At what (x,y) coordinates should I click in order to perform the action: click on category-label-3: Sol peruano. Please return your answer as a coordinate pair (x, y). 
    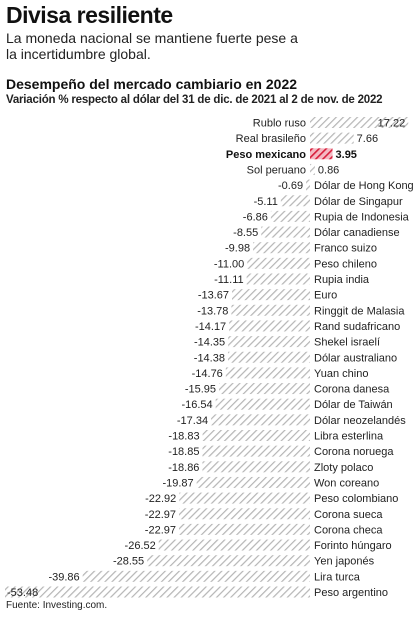
    Looking at the image, I should click on (276, 170).